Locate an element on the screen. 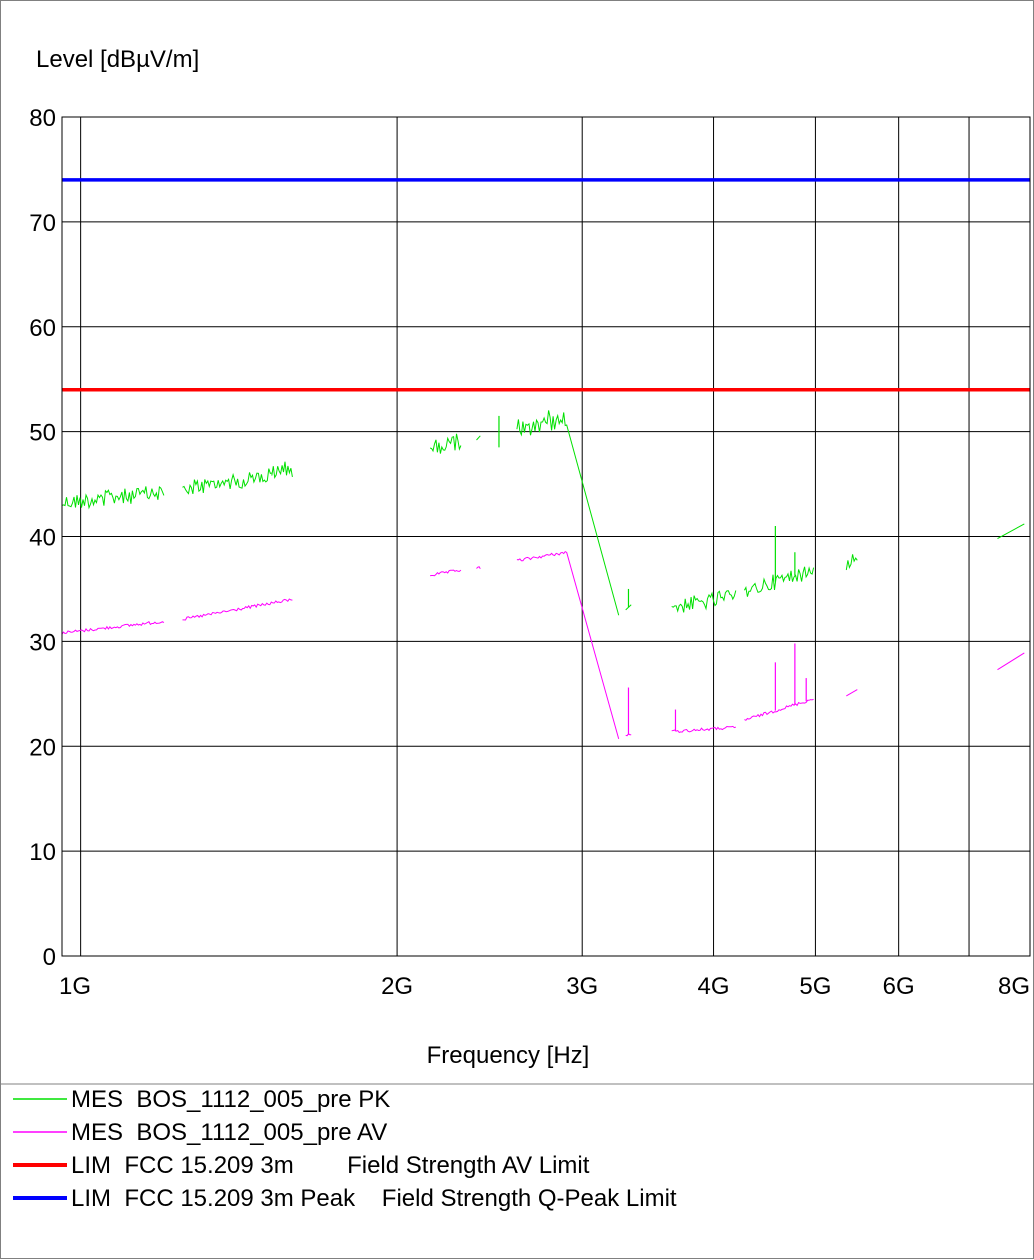  y-tick-label: 60 is located at coordinates (42, 328).